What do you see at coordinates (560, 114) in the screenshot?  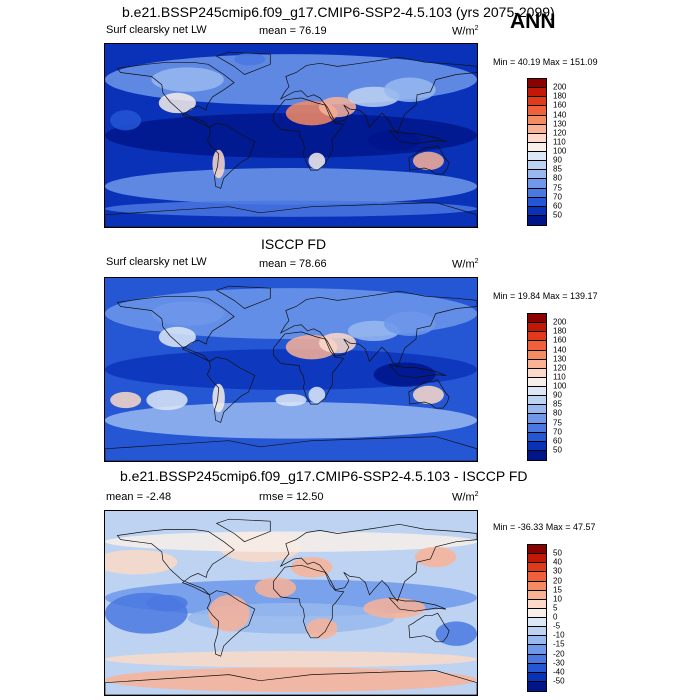 I see `colorbar-tick-label: 140` at bounding box center [560, 114].